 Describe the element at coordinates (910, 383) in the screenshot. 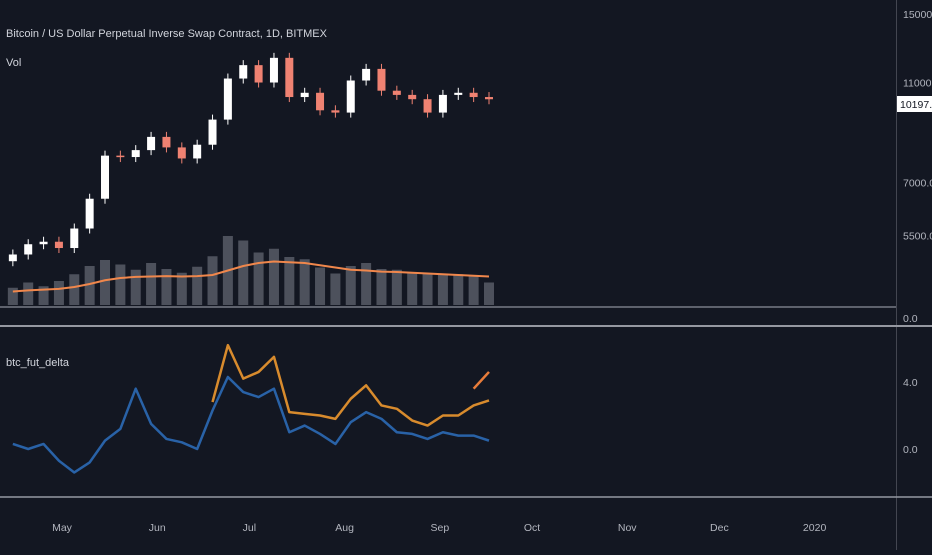

I see `indicator-tick-label: 4.0` at that location.